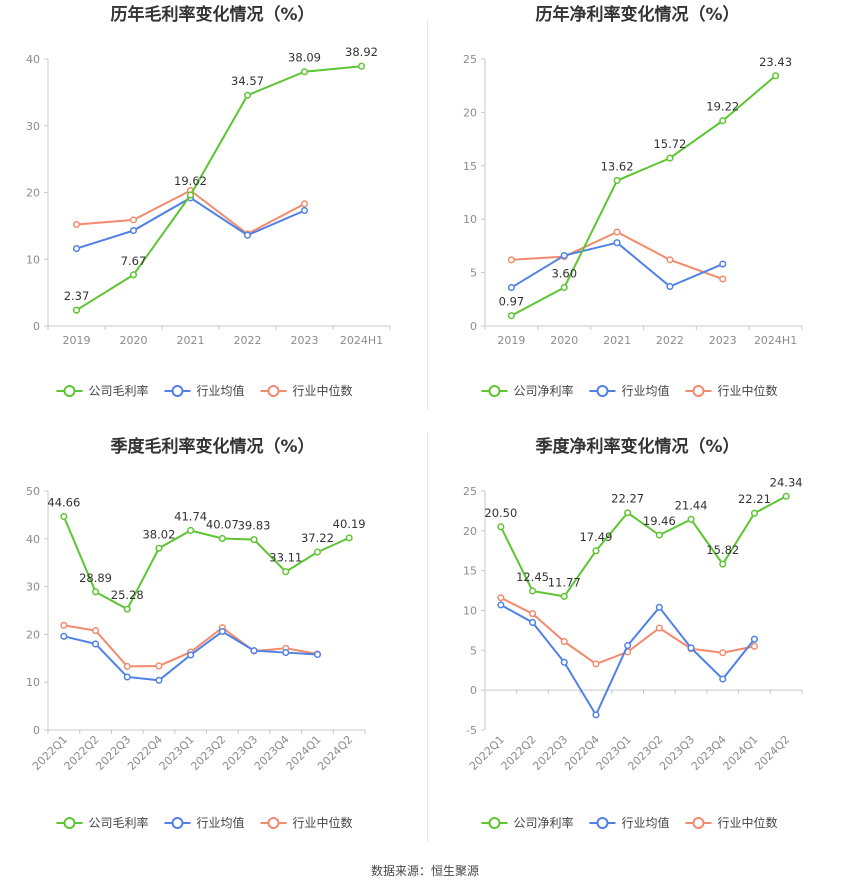 This screenshot has height=891, width=850. What do you see at coordinates (627, 499) in the screenshot?
I see `data-label: 22.27` at bounding box center [627, 499].